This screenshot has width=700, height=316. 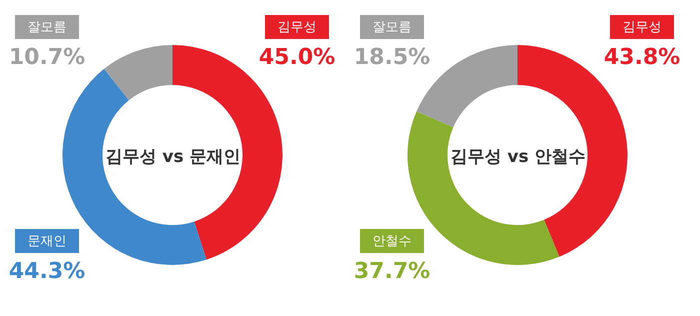 What do you see at coordinates (642, 57) in the screenshot?
I see `data-label: 43.8%` at bounding box center [642, 57].